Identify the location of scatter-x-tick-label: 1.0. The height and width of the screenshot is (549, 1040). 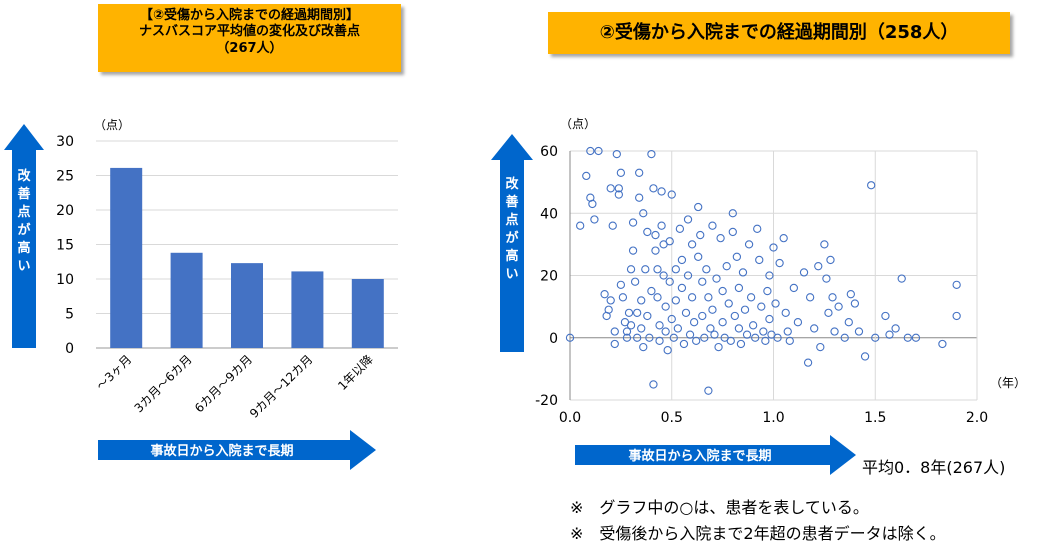
(773, 418).